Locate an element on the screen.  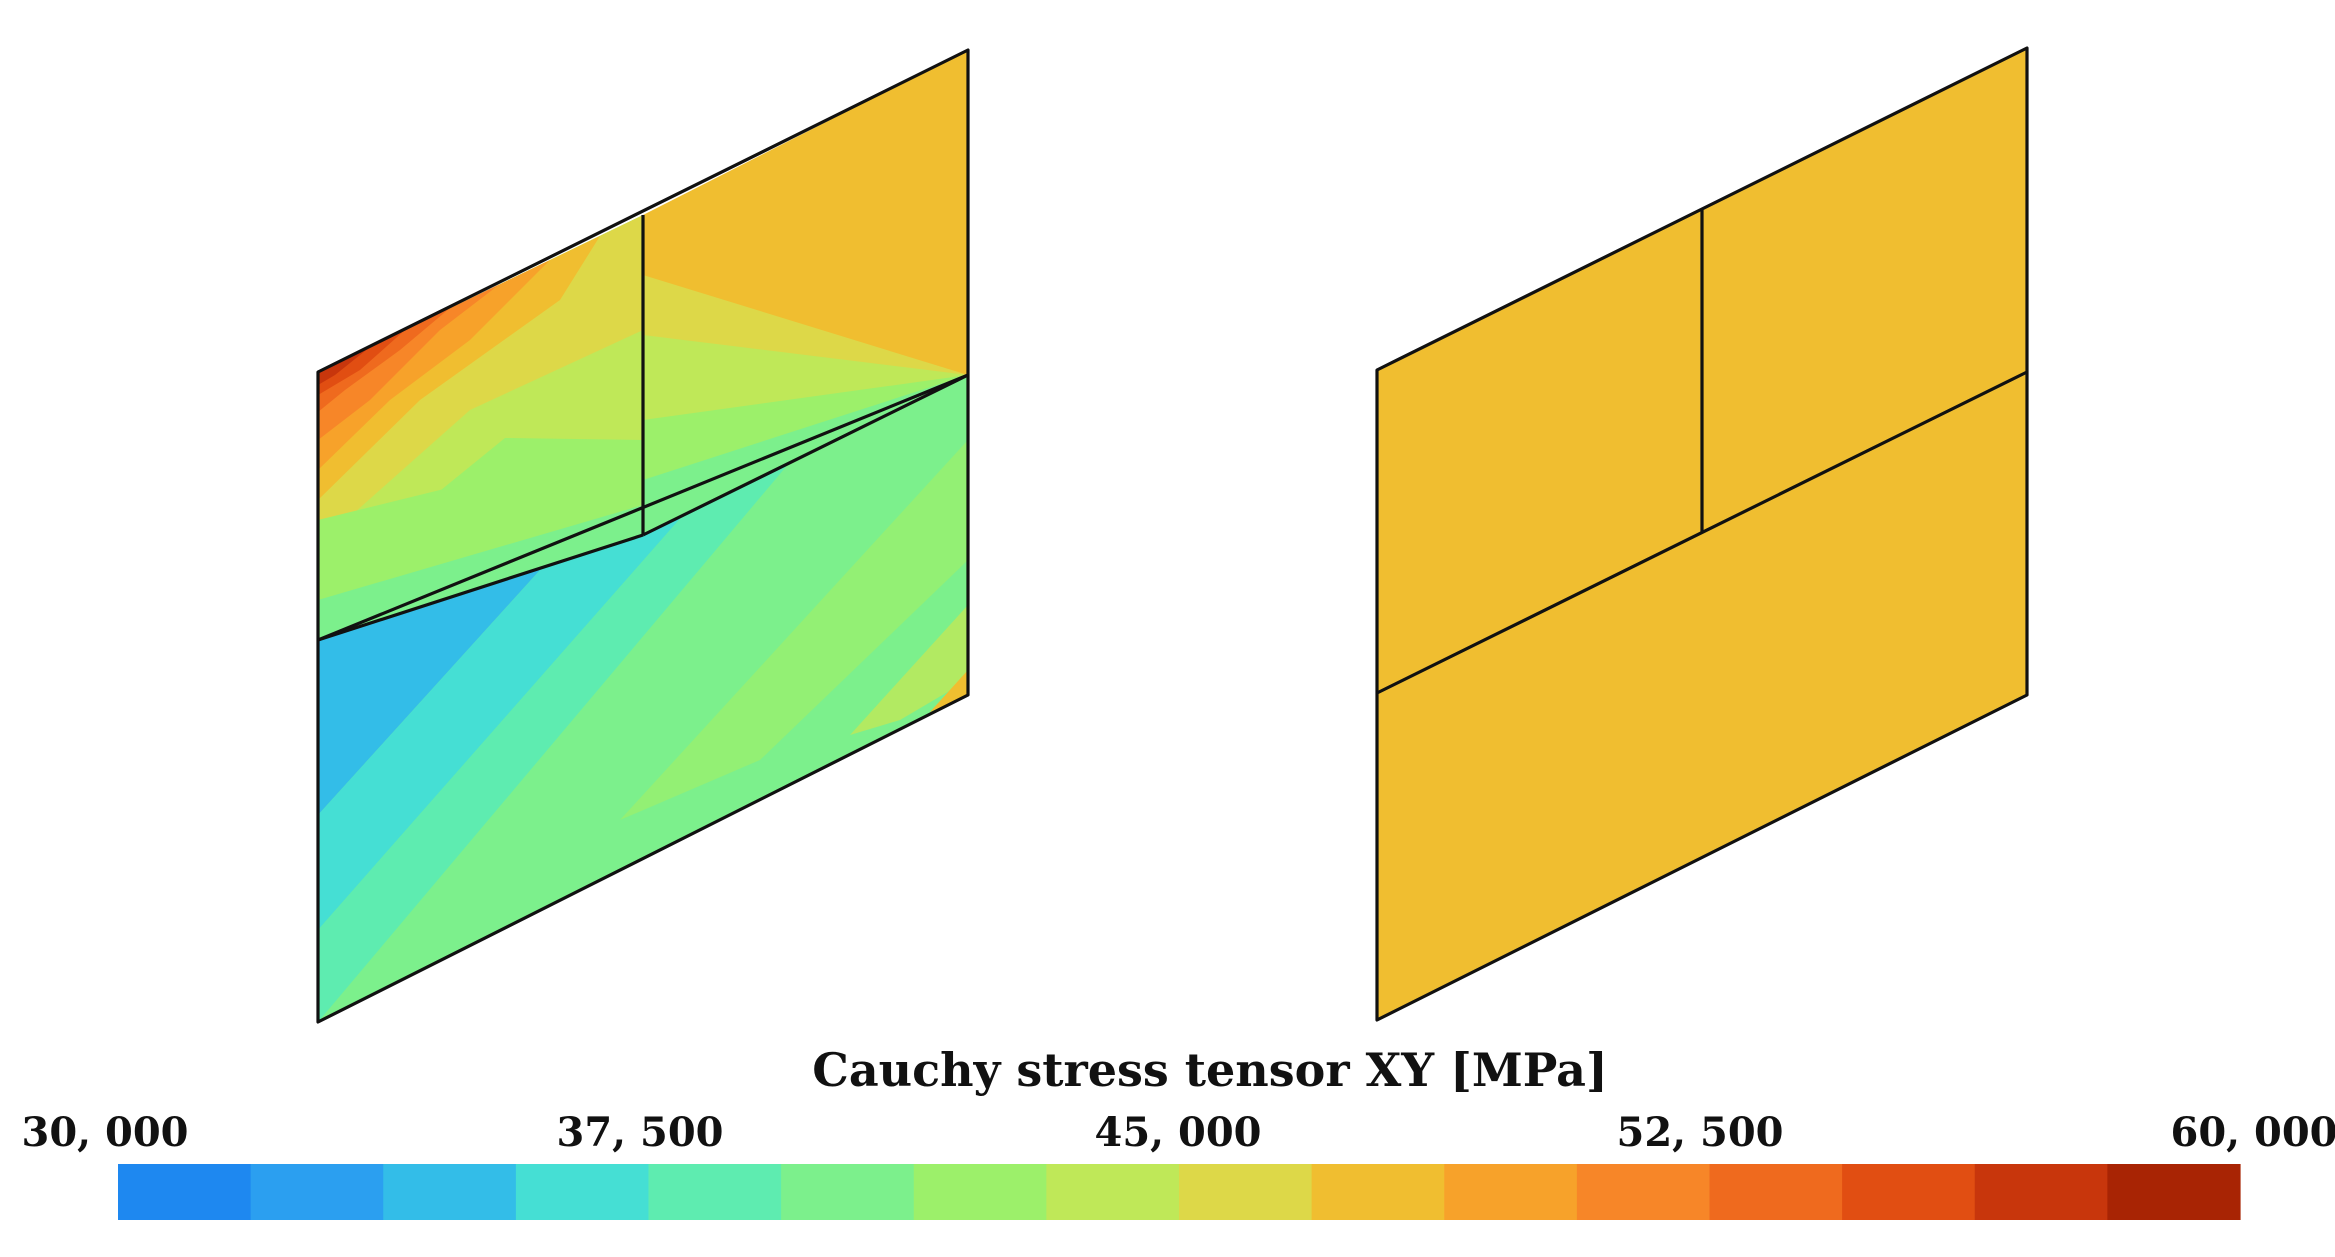
left-inner-edge-a is located at coordinates (480, 587).